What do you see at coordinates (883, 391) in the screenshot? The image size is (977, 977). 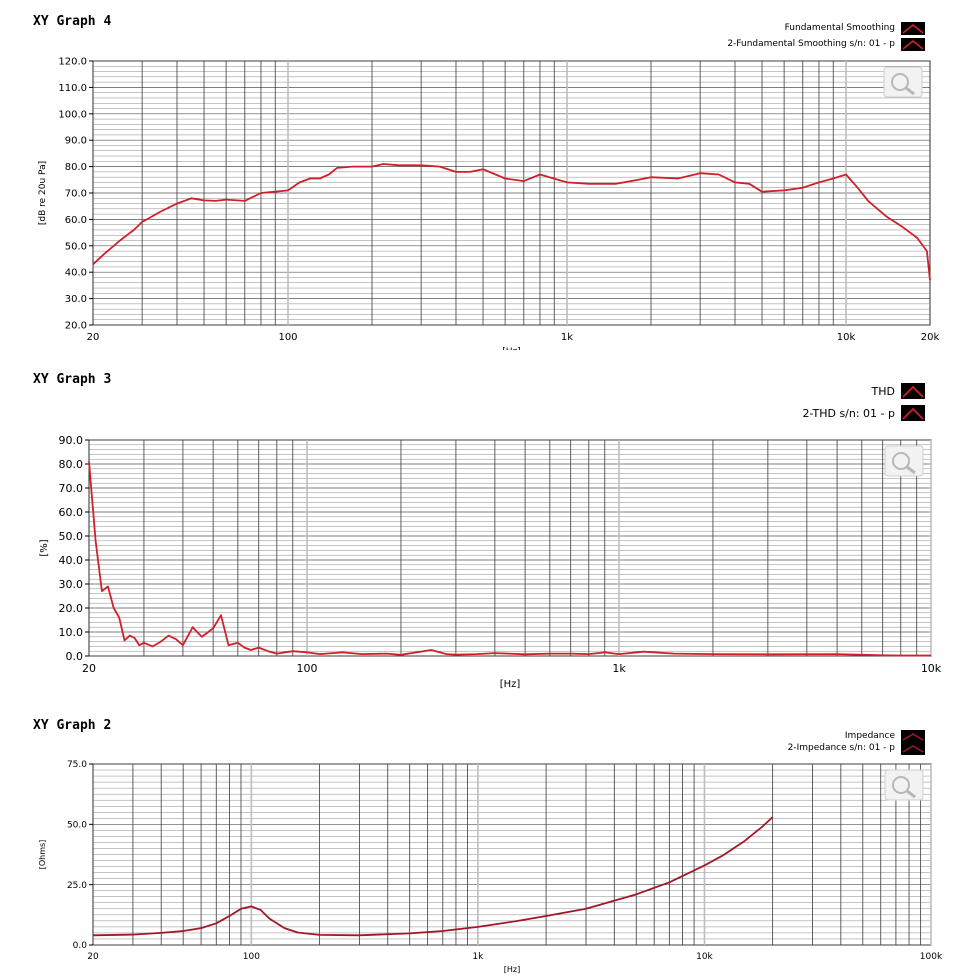 I see `graph-3-legend-label-1: THD` at bounding box center [883, 391].